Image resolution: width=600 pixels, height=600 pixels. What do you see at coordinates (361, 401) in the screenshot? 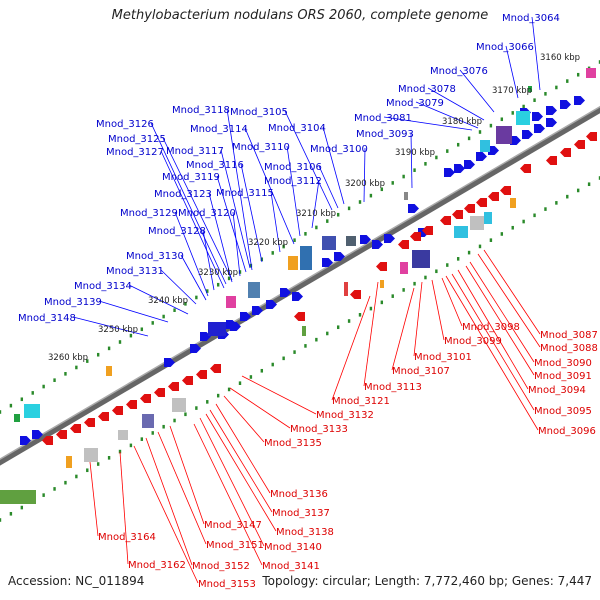
I see `reverse-gene-label: Mnod_3121` at bounding box center [361, 401].